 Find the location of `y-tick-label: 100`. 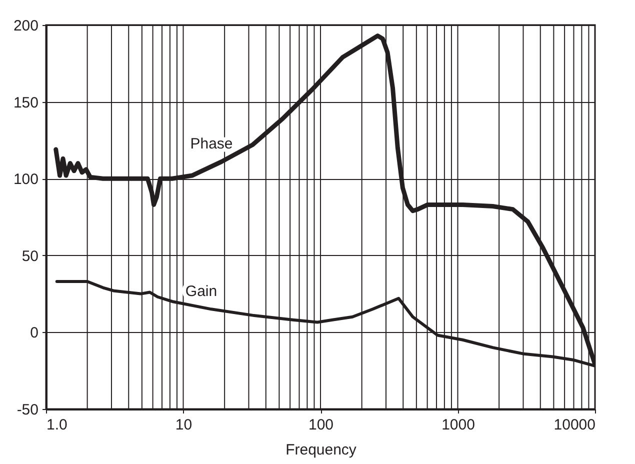

y-tick-label: 100 is located at coordinates (25, 179).